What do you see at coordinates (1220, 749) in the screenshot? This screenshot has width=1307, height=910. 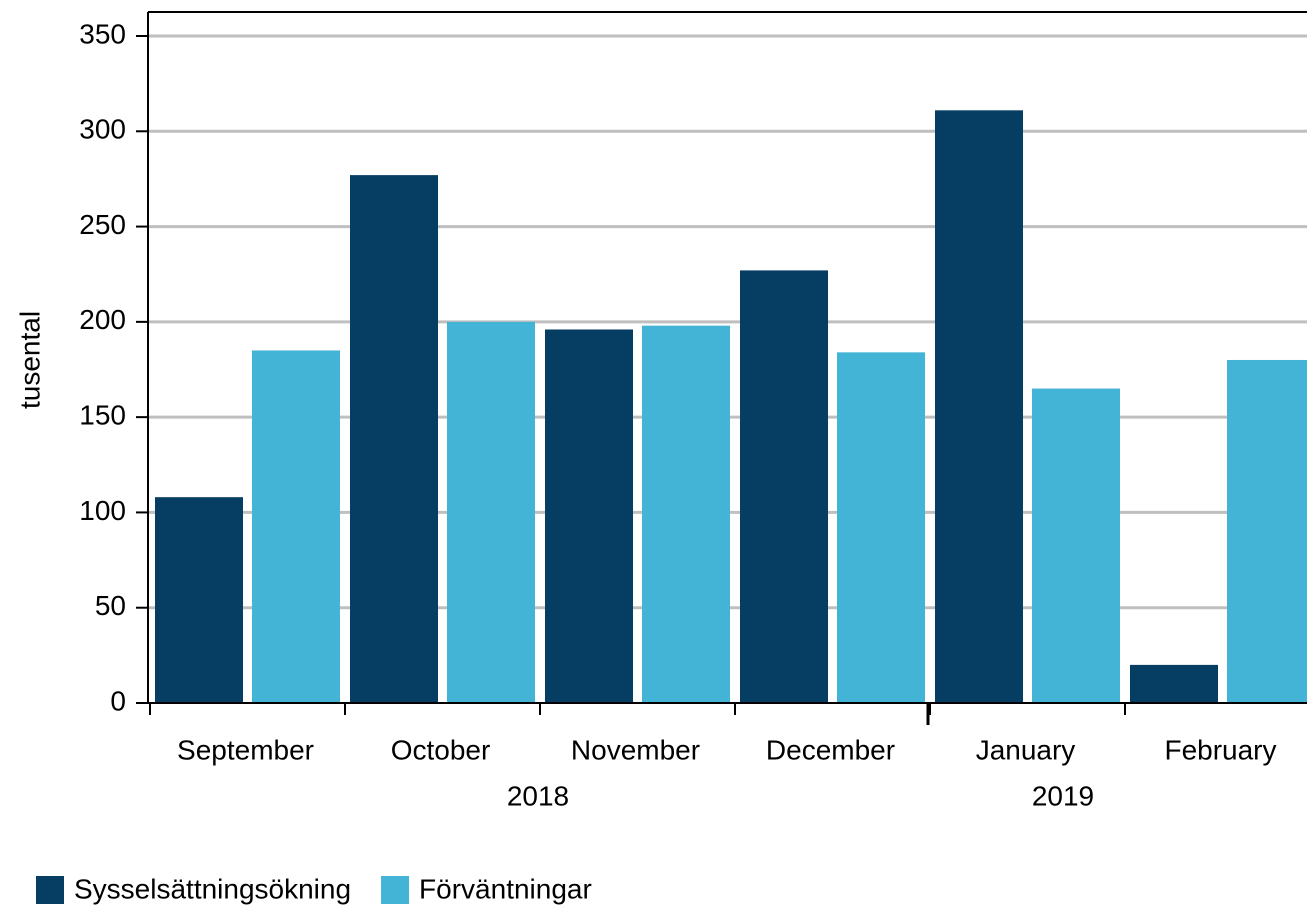 I see `x-tick-label: February` at bounding box center [1220, 749].